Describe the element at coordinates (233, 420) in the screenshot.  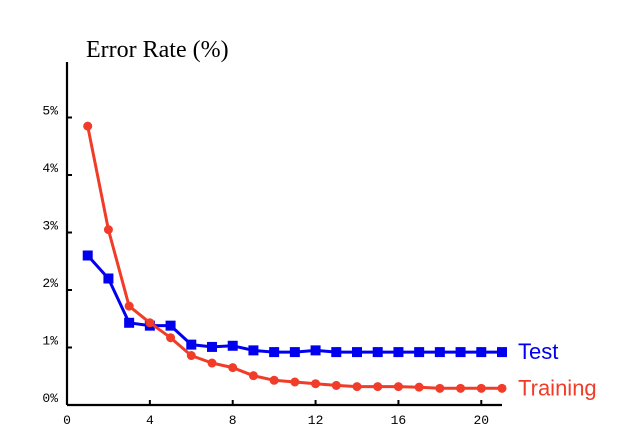
I see `x-tick-label: 8` at that location.